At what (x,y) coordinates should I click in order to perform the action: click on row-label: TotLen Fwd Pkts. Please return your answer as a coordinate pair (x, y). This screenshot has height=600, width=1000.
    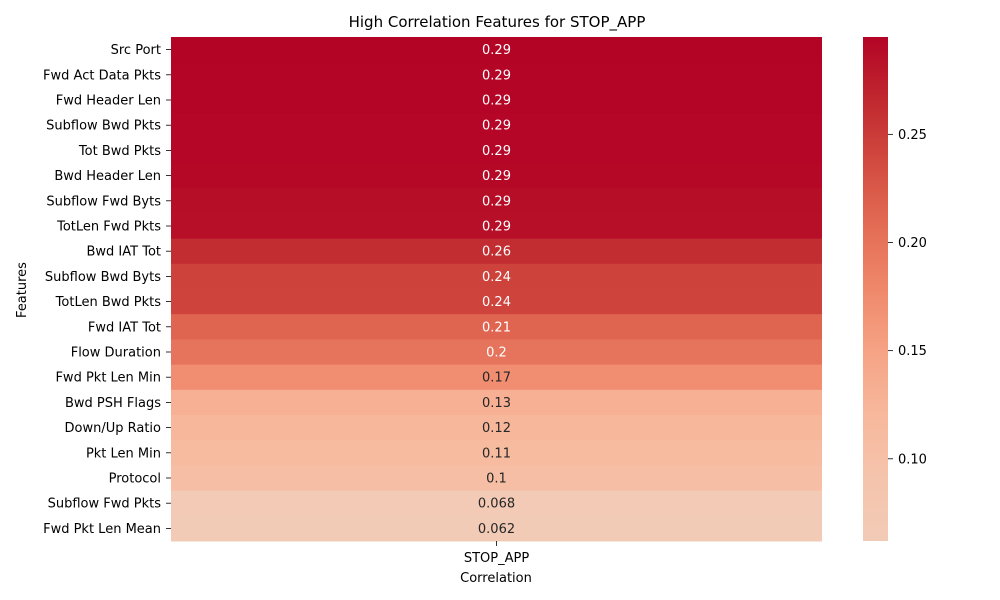
    Looking at the image, I should click on (108, 227).